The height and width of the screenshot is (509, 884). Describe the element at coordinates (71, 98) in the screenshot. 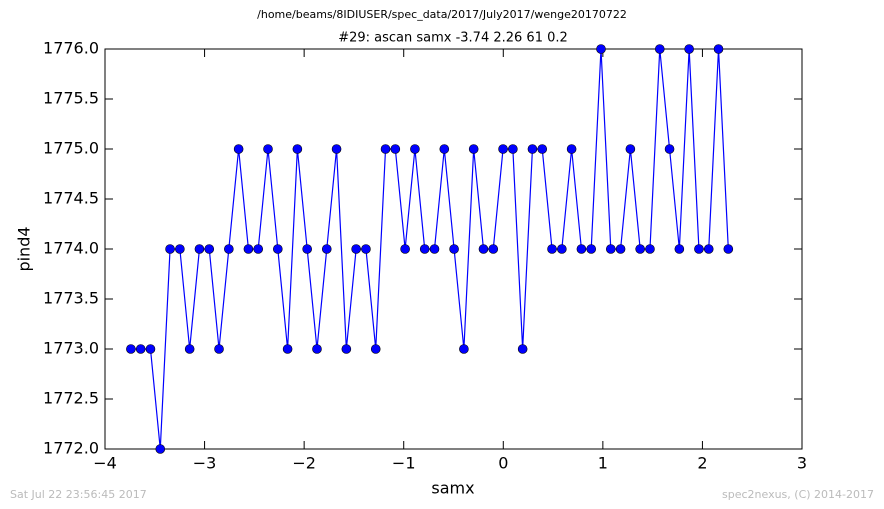

I see `y-tick-label: 1775.5` at that location.